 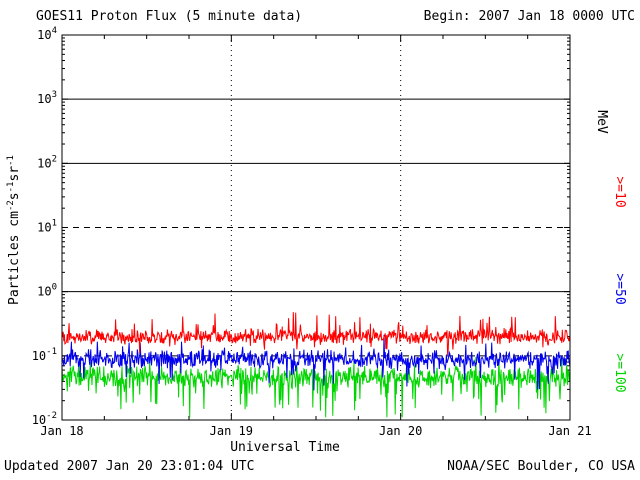 What do you see at coordinates (601, 122) in the screenshot?
I see `right-label-mev: MeV` at bounding box center [601, 122].